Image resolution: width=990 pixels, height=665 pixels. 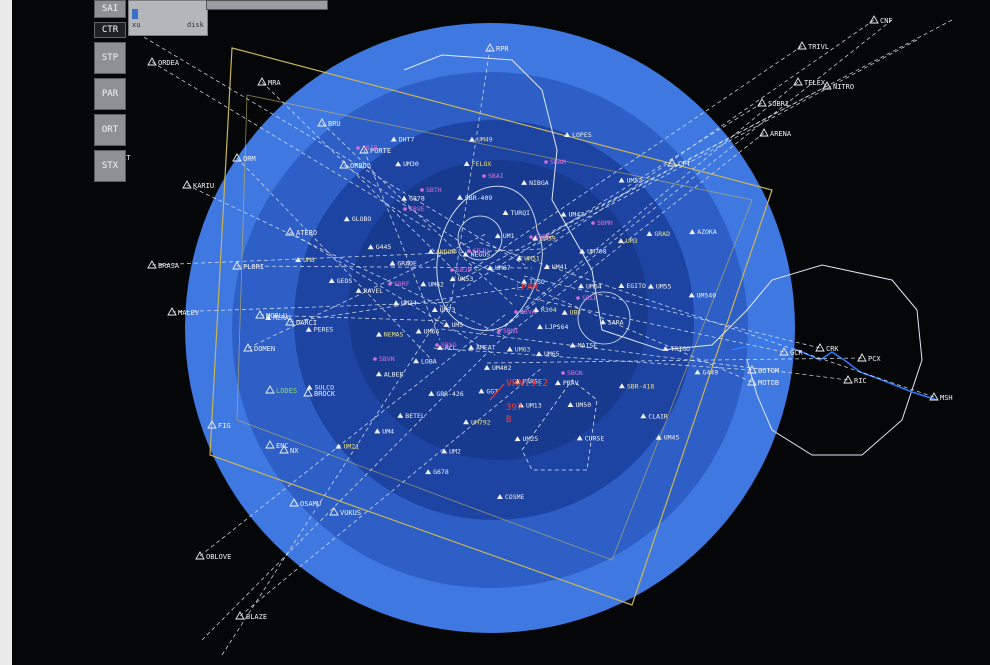 I want to click on fix-marker-orbol, so click(x=344, y=164).